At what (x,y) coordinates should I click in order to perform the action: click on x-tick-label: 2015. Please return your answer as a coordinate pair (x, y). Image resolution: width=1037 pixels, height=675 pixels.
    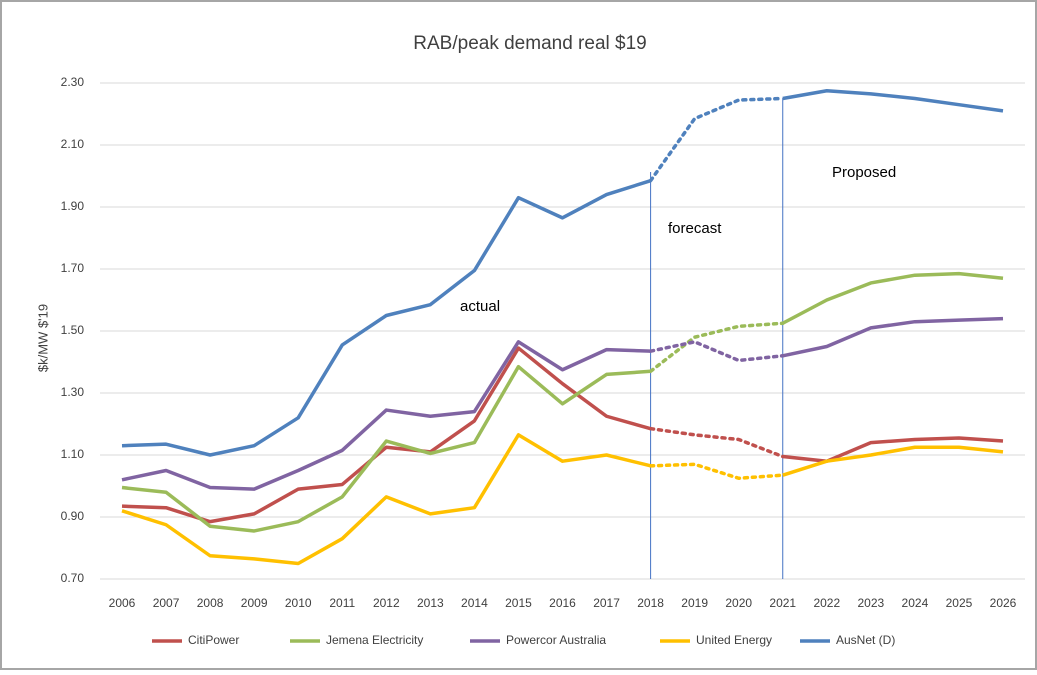
    Looking at the image, I should click on (518, 603).